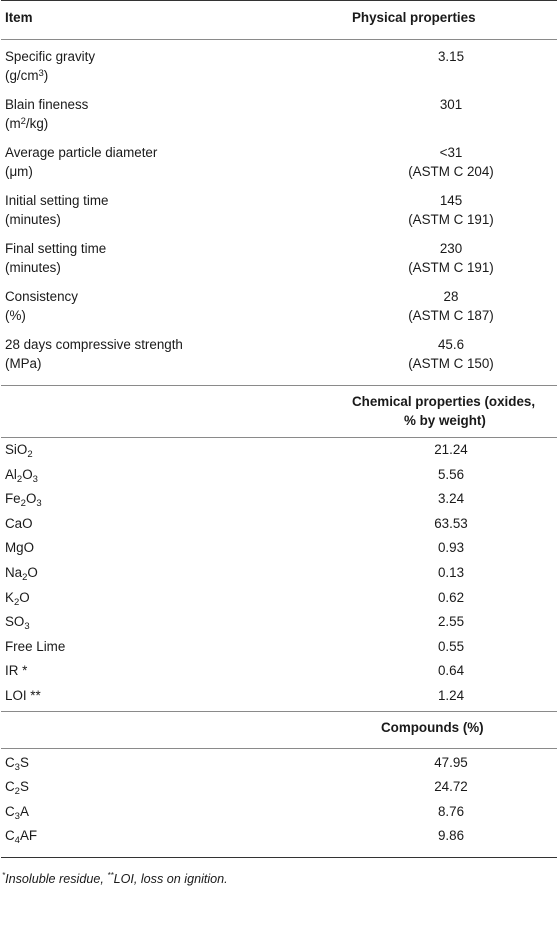  What do you see at coordinates (94, 344) in the screenshot?
I see `property-name: 28 days compressive strength` at bounding box center [94, 344].